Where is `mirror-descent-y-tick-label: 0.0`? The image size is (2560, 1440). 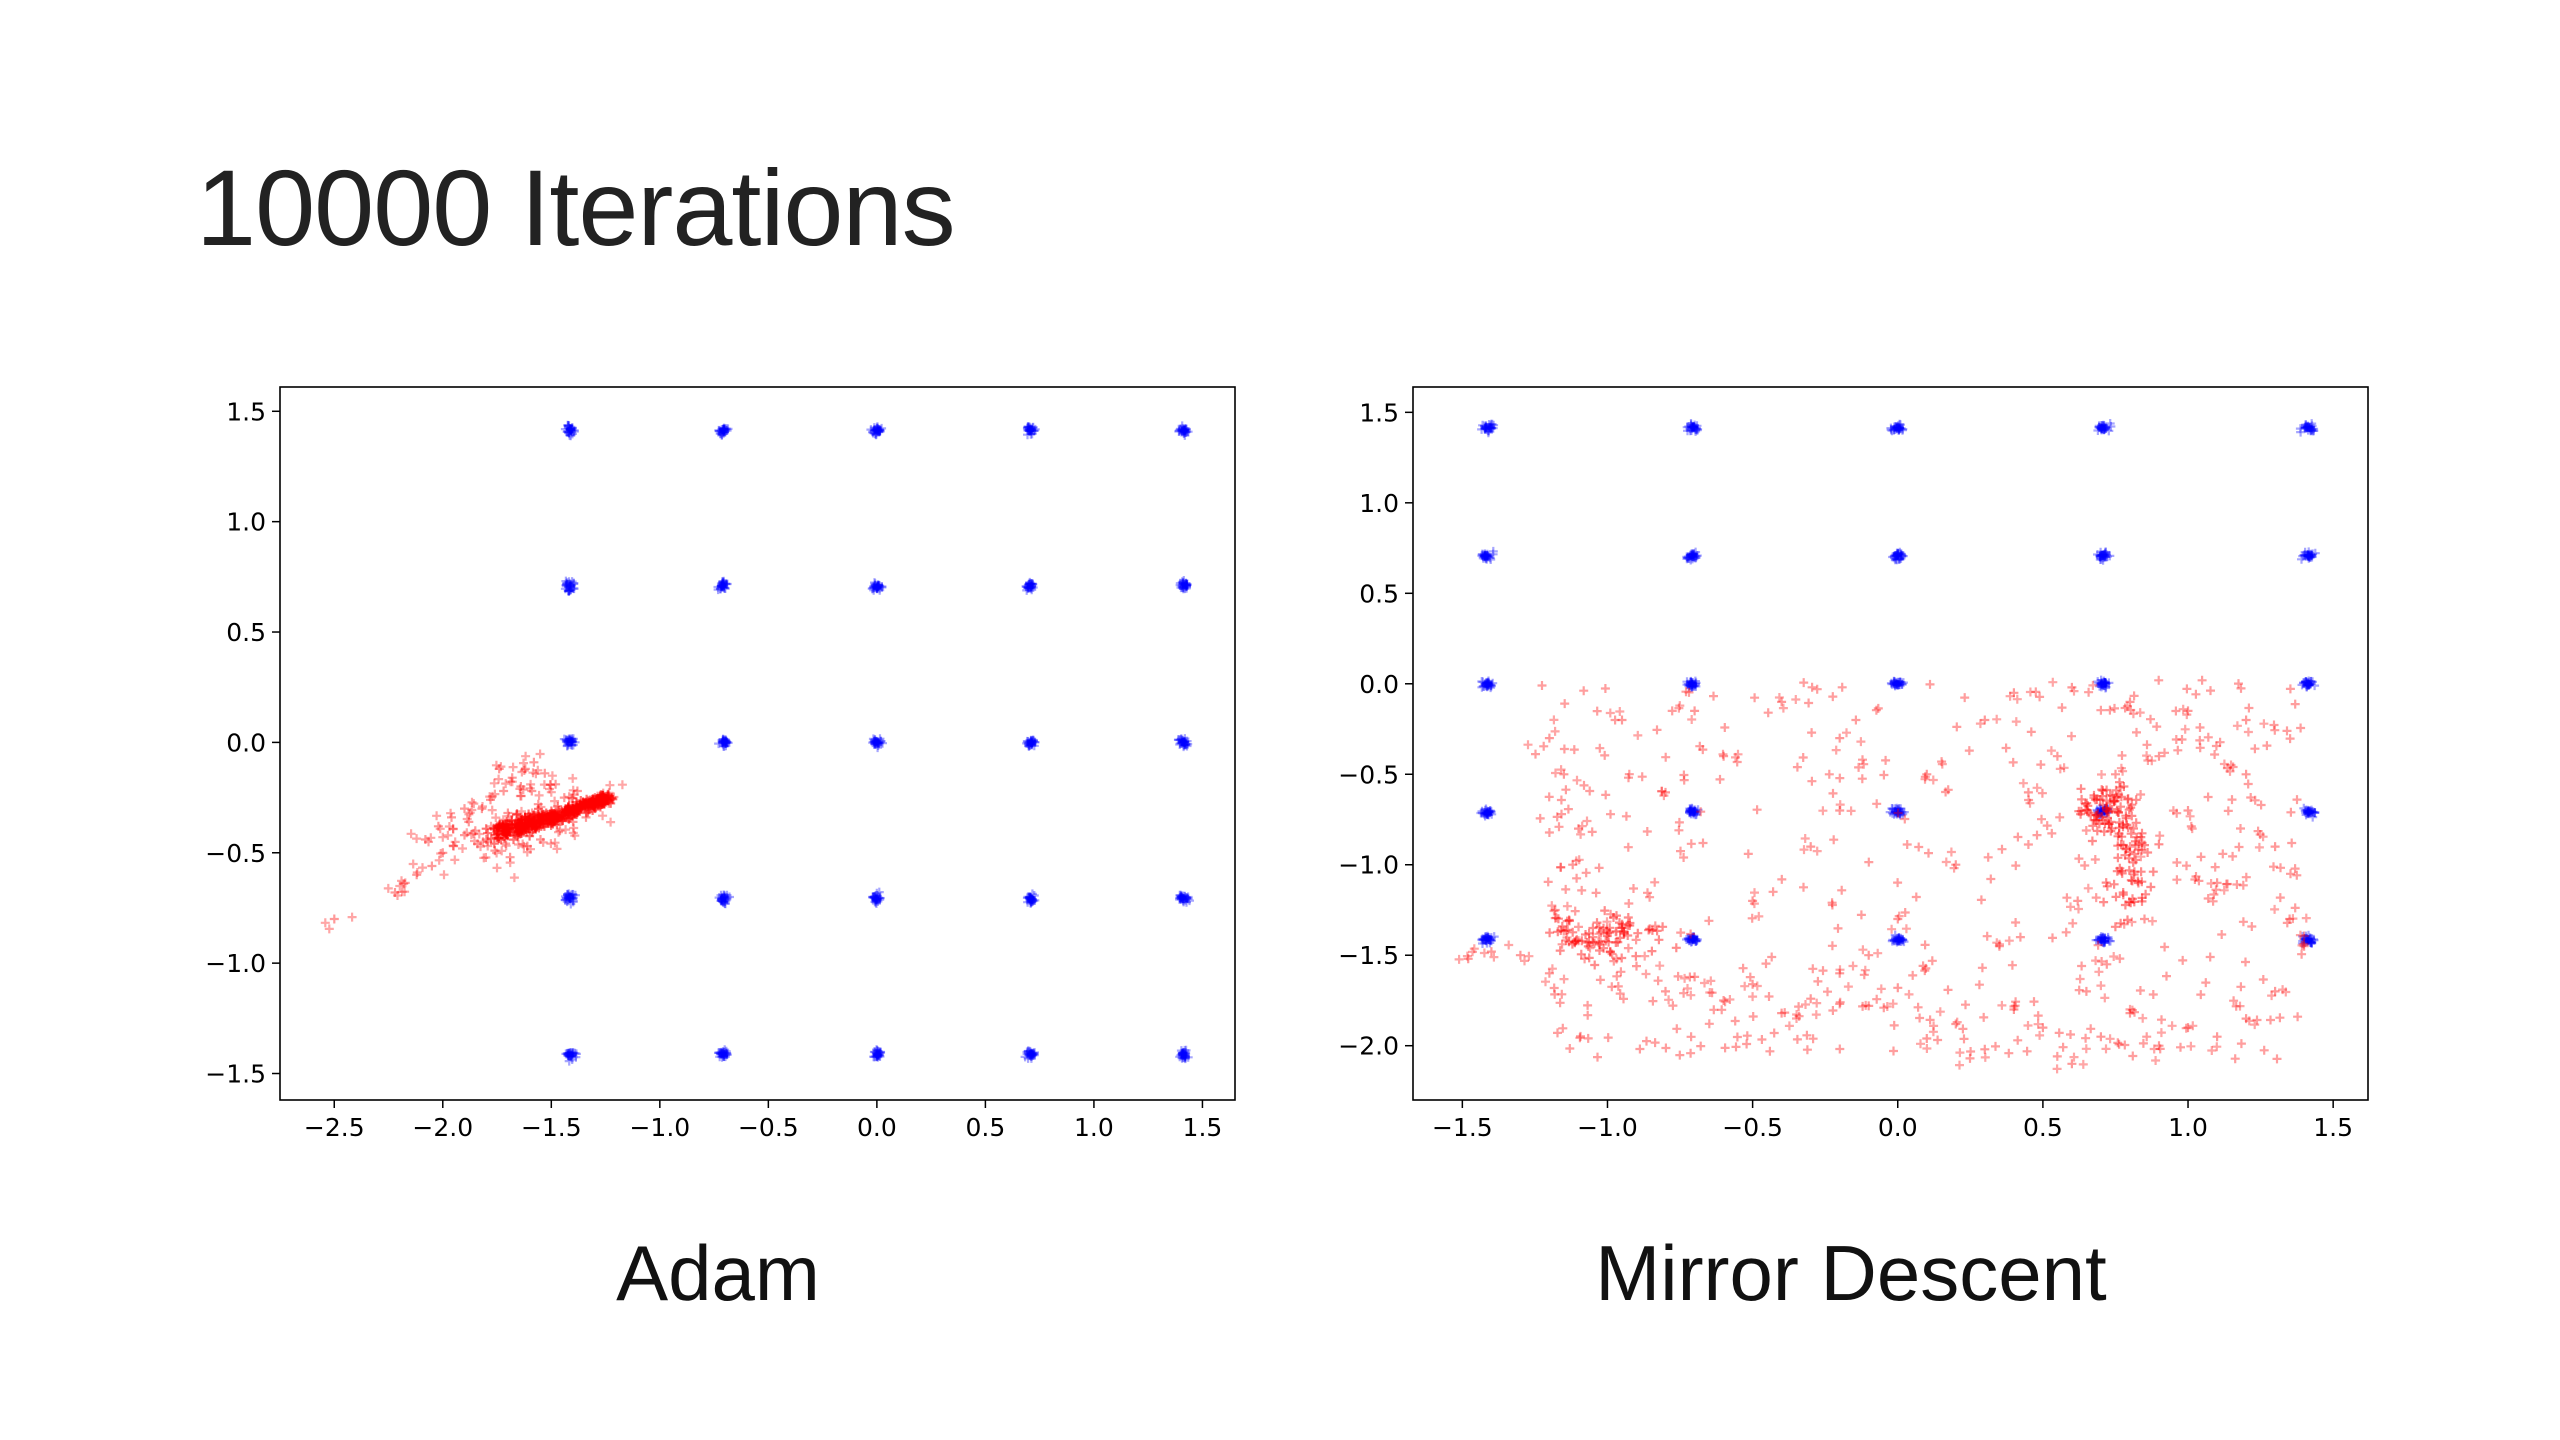 mirror-descent-y-tick-label: 0.0 is located at coordinates (1379, 684).